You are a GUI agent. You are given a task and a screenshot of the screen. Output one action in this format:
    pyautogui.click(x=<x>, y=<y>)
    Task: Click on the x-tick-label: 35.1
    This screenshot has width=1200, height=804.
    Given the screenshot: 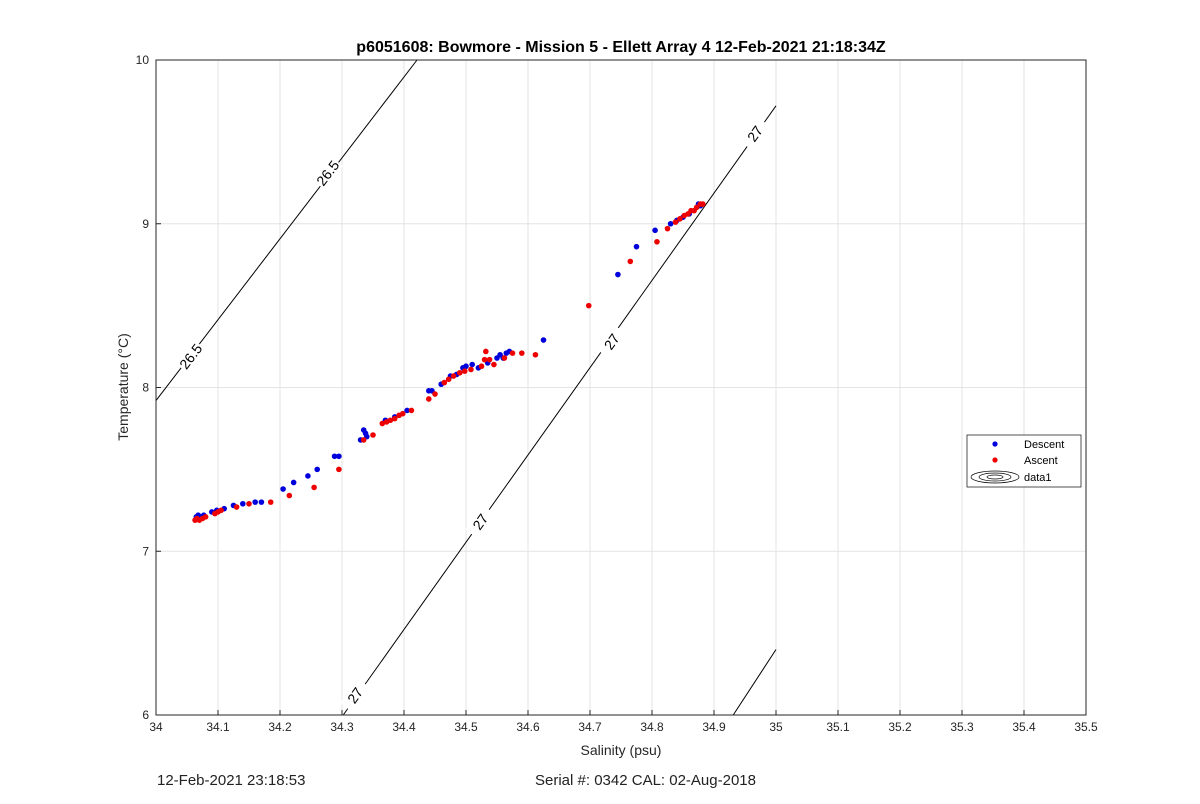 What is the action you would take?
    pyautogui.click(x=838, y=727)
    